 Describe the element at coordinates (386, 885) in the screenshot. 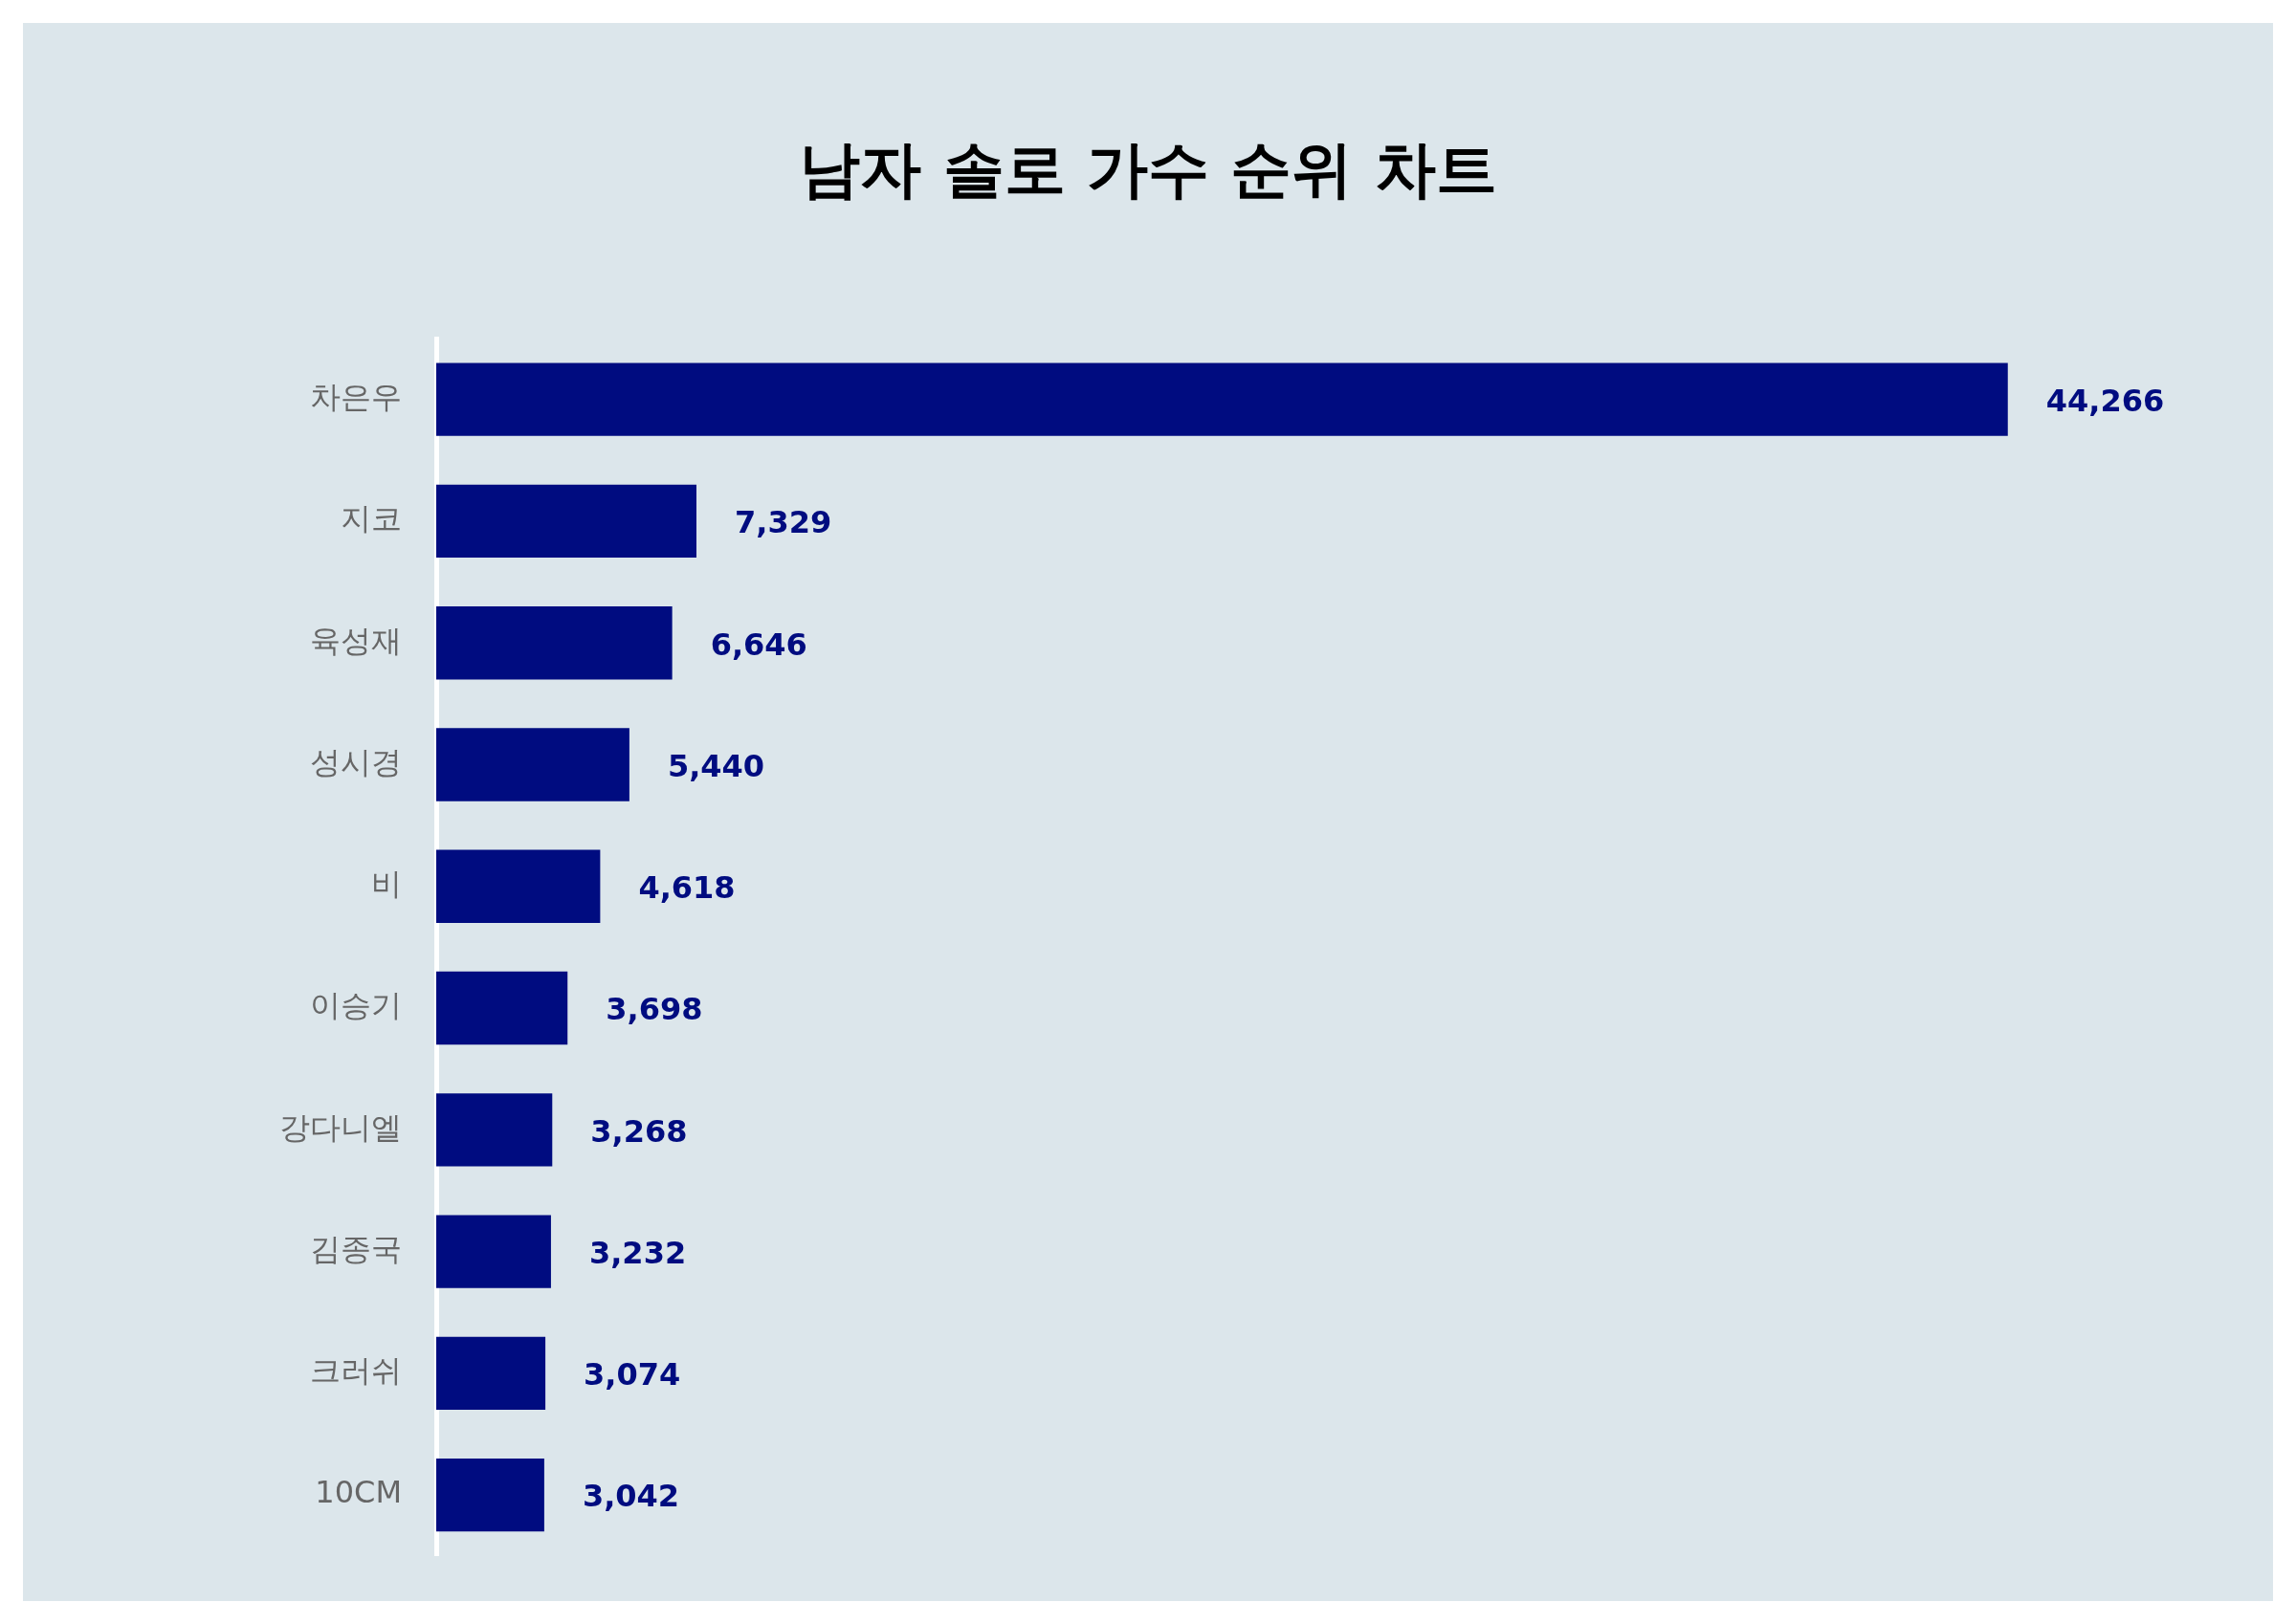

I see `y-tick-label: 비` at that location.